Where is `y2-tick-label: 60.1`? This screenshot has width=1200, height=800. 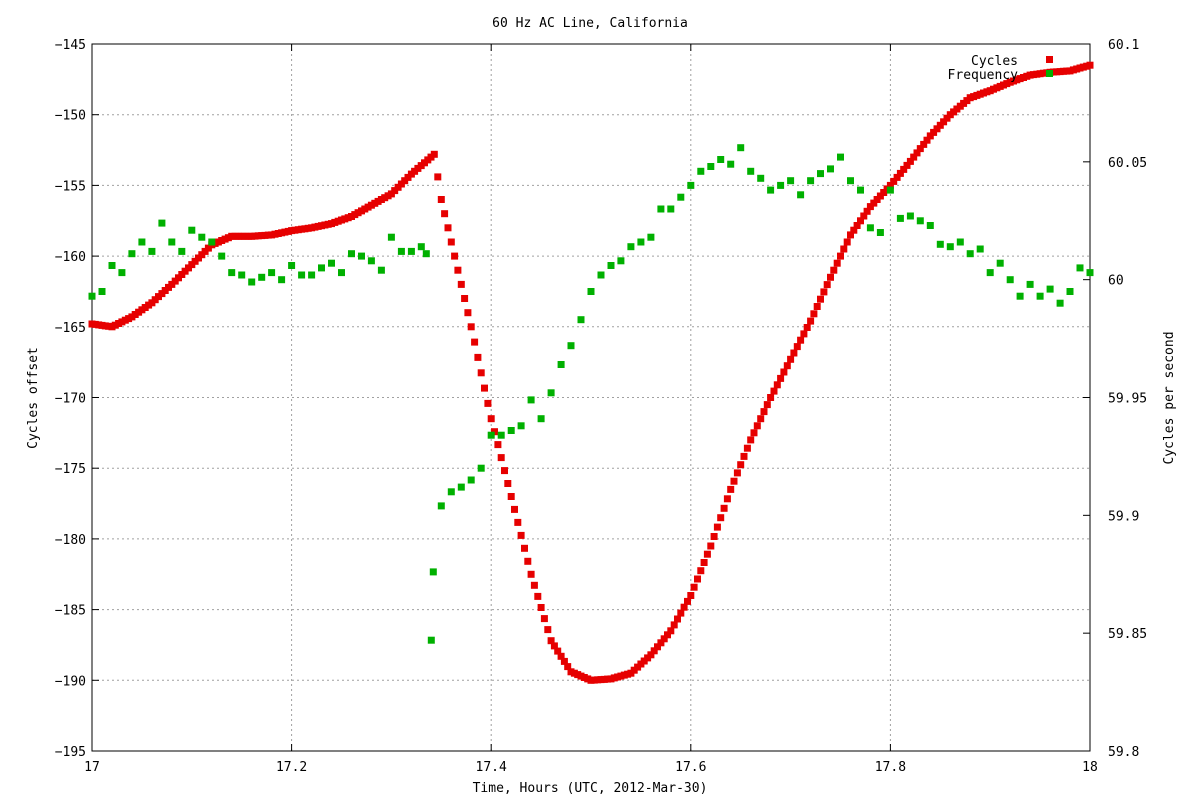
y2-tick-label: 60.1 is located at coordinates (1123, 45).